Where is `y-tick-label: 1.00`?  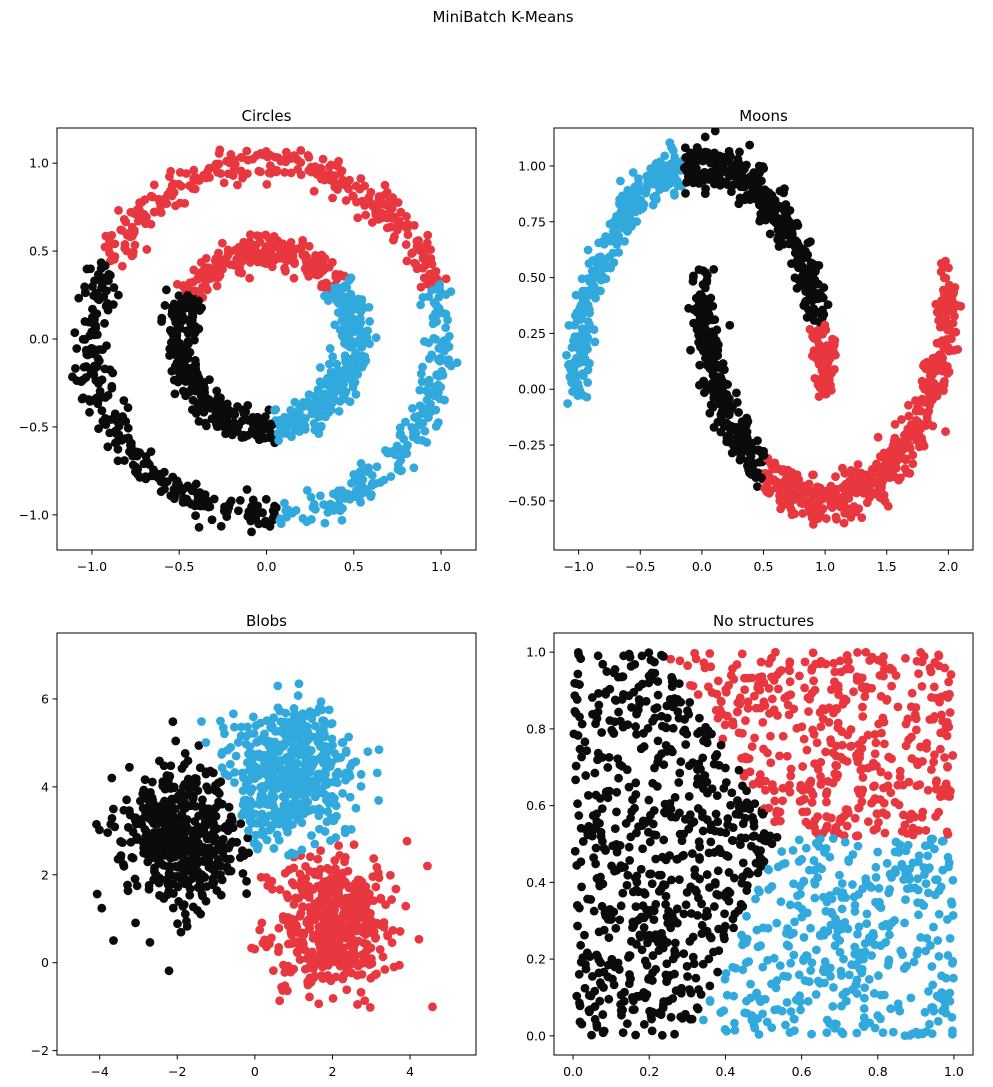 y-tick-label: 1.00 is located at coordinates (532, 165).